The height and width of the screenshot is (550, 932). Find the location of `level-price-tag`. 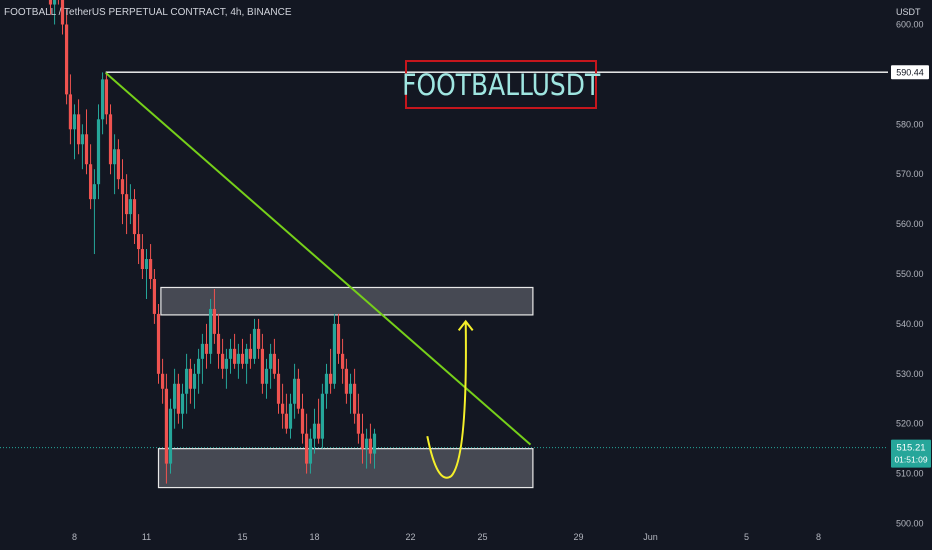

level-price-tag is located at coordinates (910, 72).